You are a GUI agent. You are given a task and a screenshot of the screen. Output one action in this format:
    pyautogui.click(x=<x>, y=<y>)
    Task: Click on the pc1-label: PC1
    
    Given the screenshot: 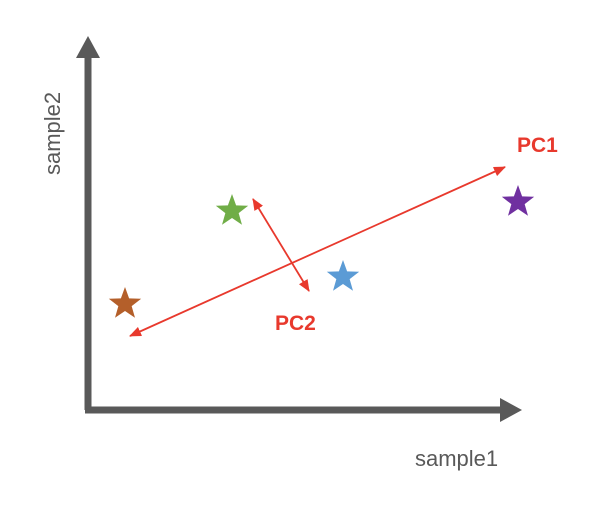 What is the action you would take?
    pyautogui.click(x=537, y=145)
    